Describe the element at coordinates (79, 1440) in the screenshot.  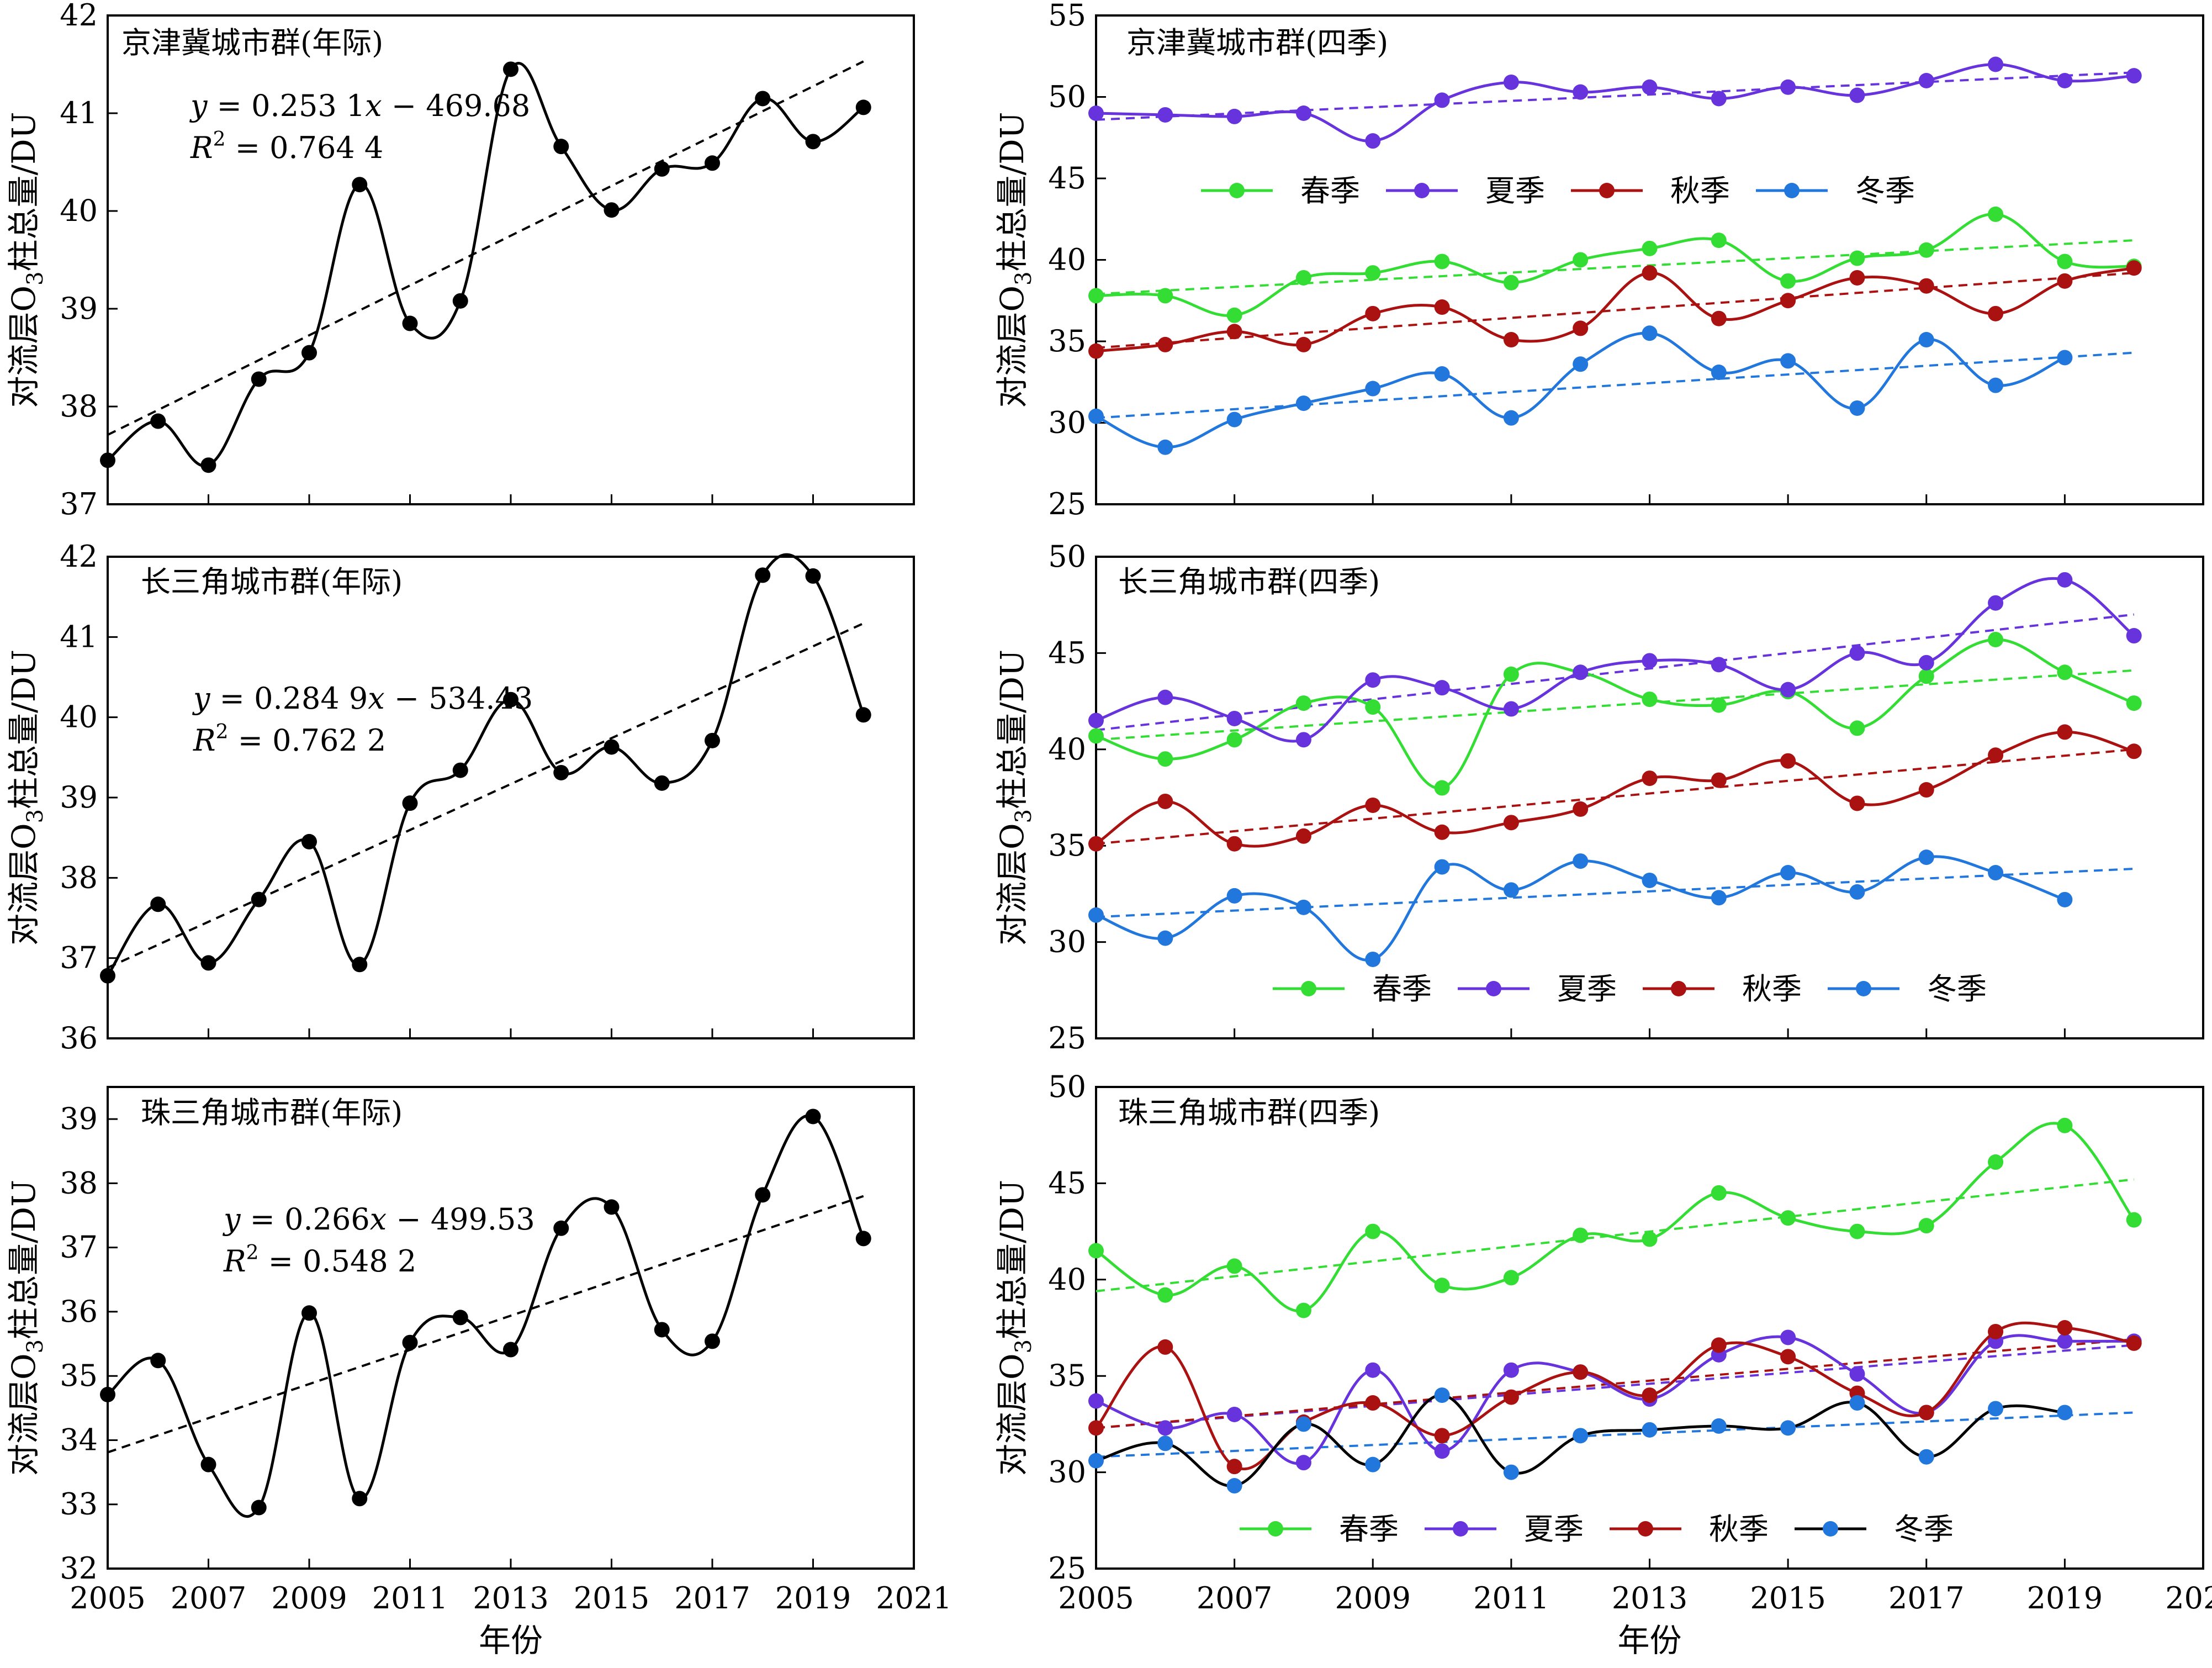
I see `y-tick-label: 34` at that location.